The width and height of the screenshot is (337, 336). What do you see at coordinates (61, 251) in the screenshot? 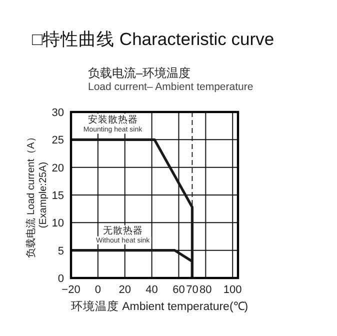
I see `y-tick-label: 5` at bounding box center [61, 251].